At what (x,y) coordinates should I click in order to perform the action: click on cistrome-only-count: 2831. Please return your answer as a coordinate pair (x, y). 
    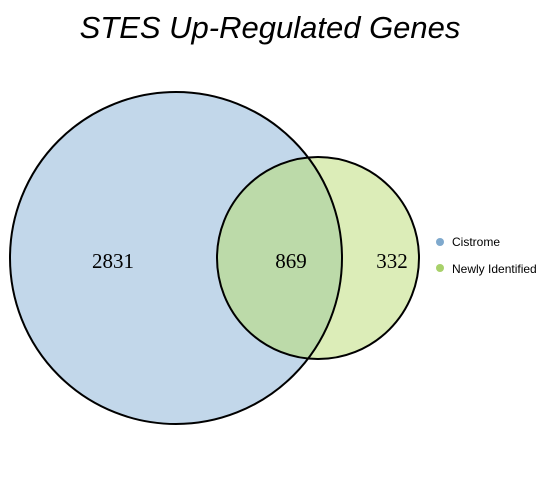
    Looking at the image, I should click on (113, 261).